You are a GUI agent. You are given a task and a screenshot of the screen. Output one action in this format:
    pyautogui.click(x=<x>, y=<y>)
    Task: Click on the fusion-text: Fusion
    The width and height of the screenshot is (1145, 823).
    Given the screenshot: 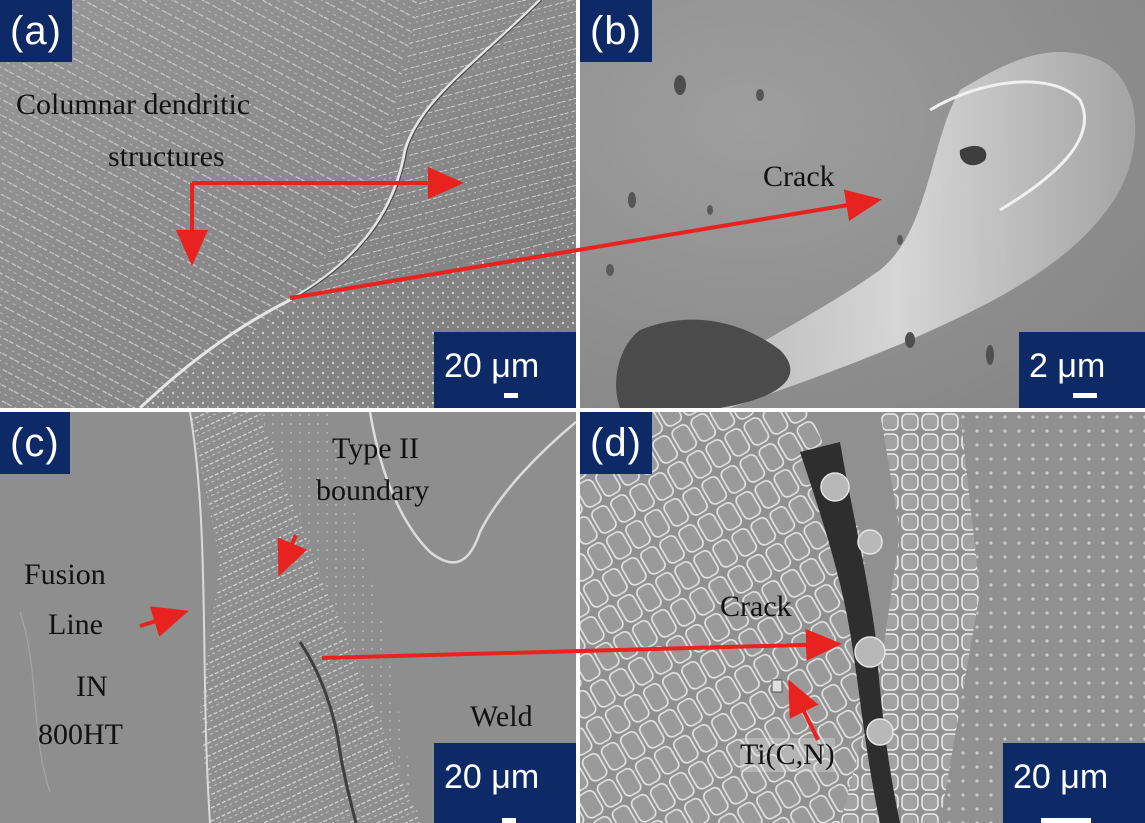 What is the action you would take?
    pyautogui.click(x=65, y=574)
    